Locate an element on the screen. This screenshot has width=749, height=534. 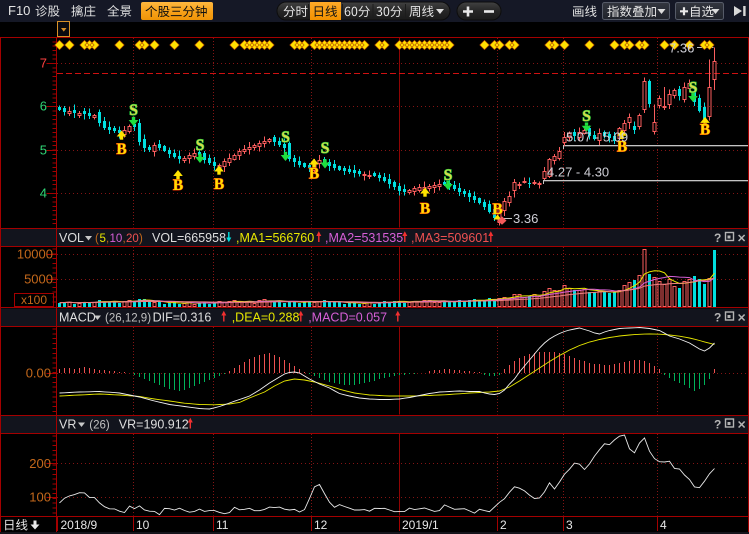
svg-text: DIF=0.316 is located at coordinates (182, 318).